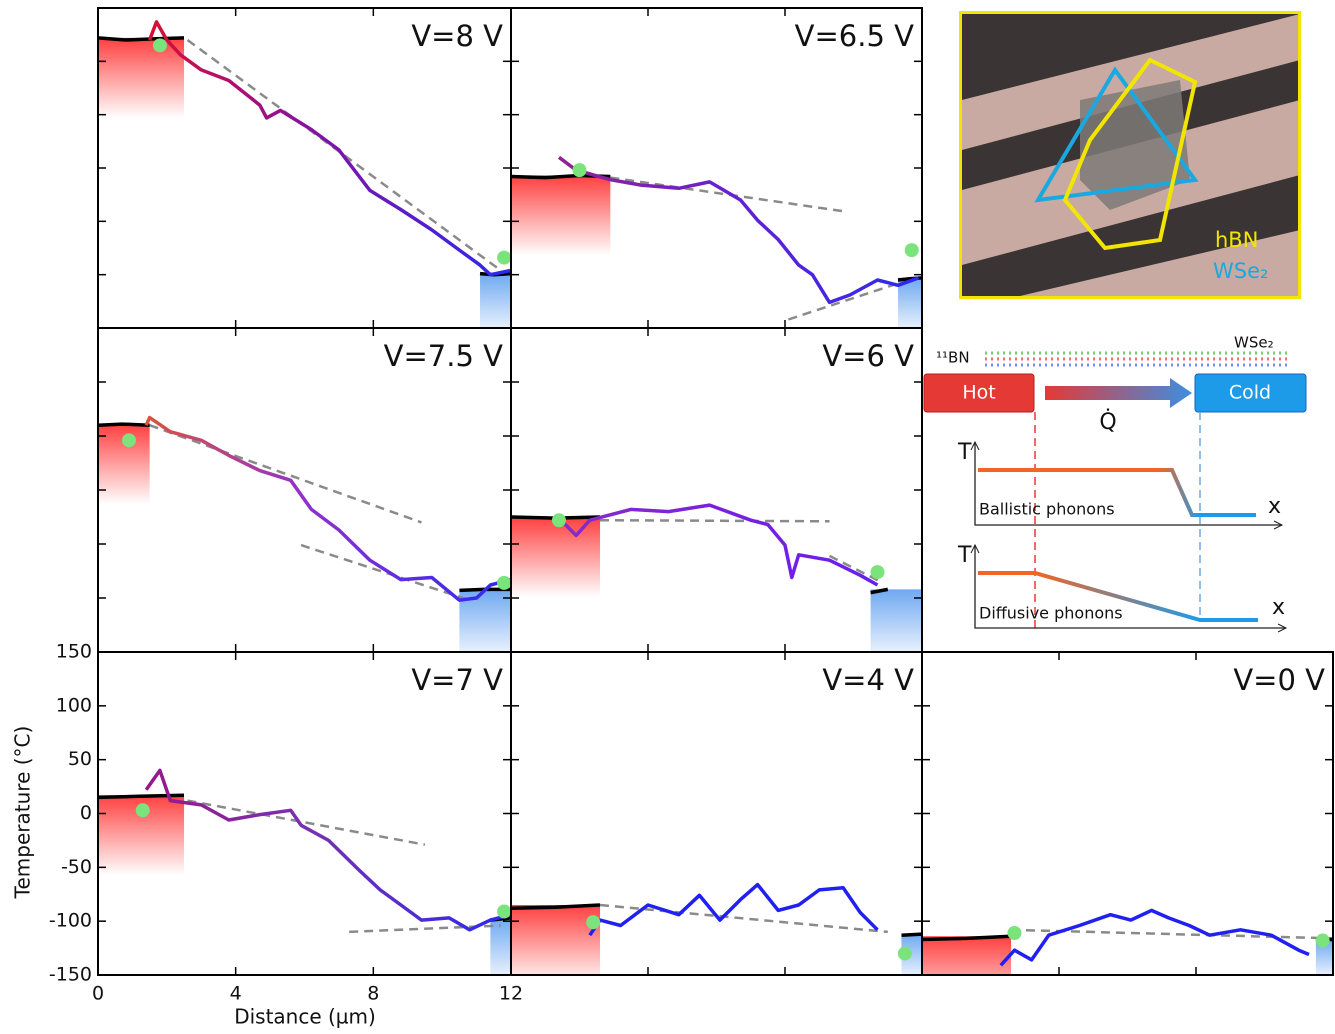 The width and height of the screenshot is (1335, 1034). I want to click on y-tick-label: -50, so click(76, 867).